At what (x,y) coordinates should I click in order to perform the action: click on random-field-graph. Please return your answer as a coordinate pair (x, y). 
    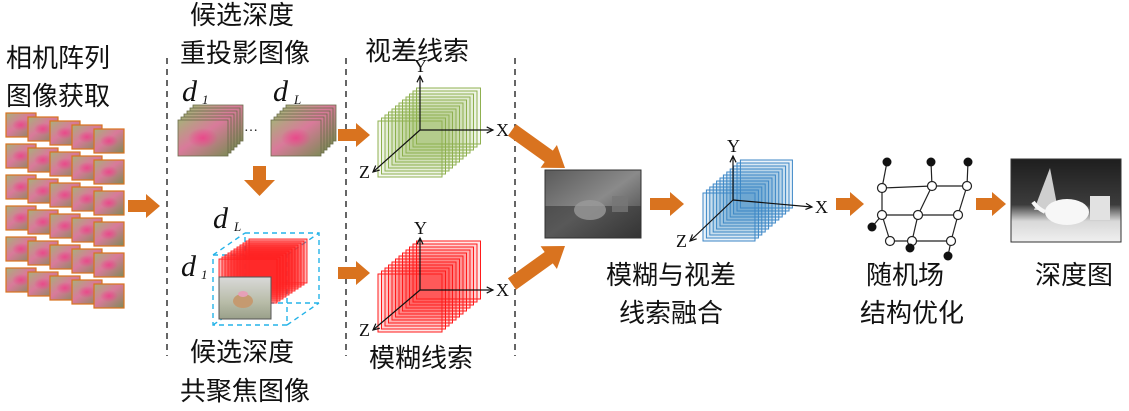
    Looking at the image, I should click on (920, 209).